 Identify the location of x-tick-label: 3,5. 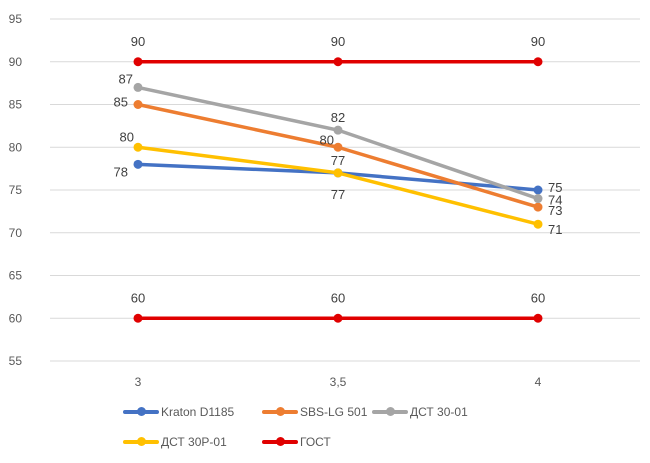
(338, 382).